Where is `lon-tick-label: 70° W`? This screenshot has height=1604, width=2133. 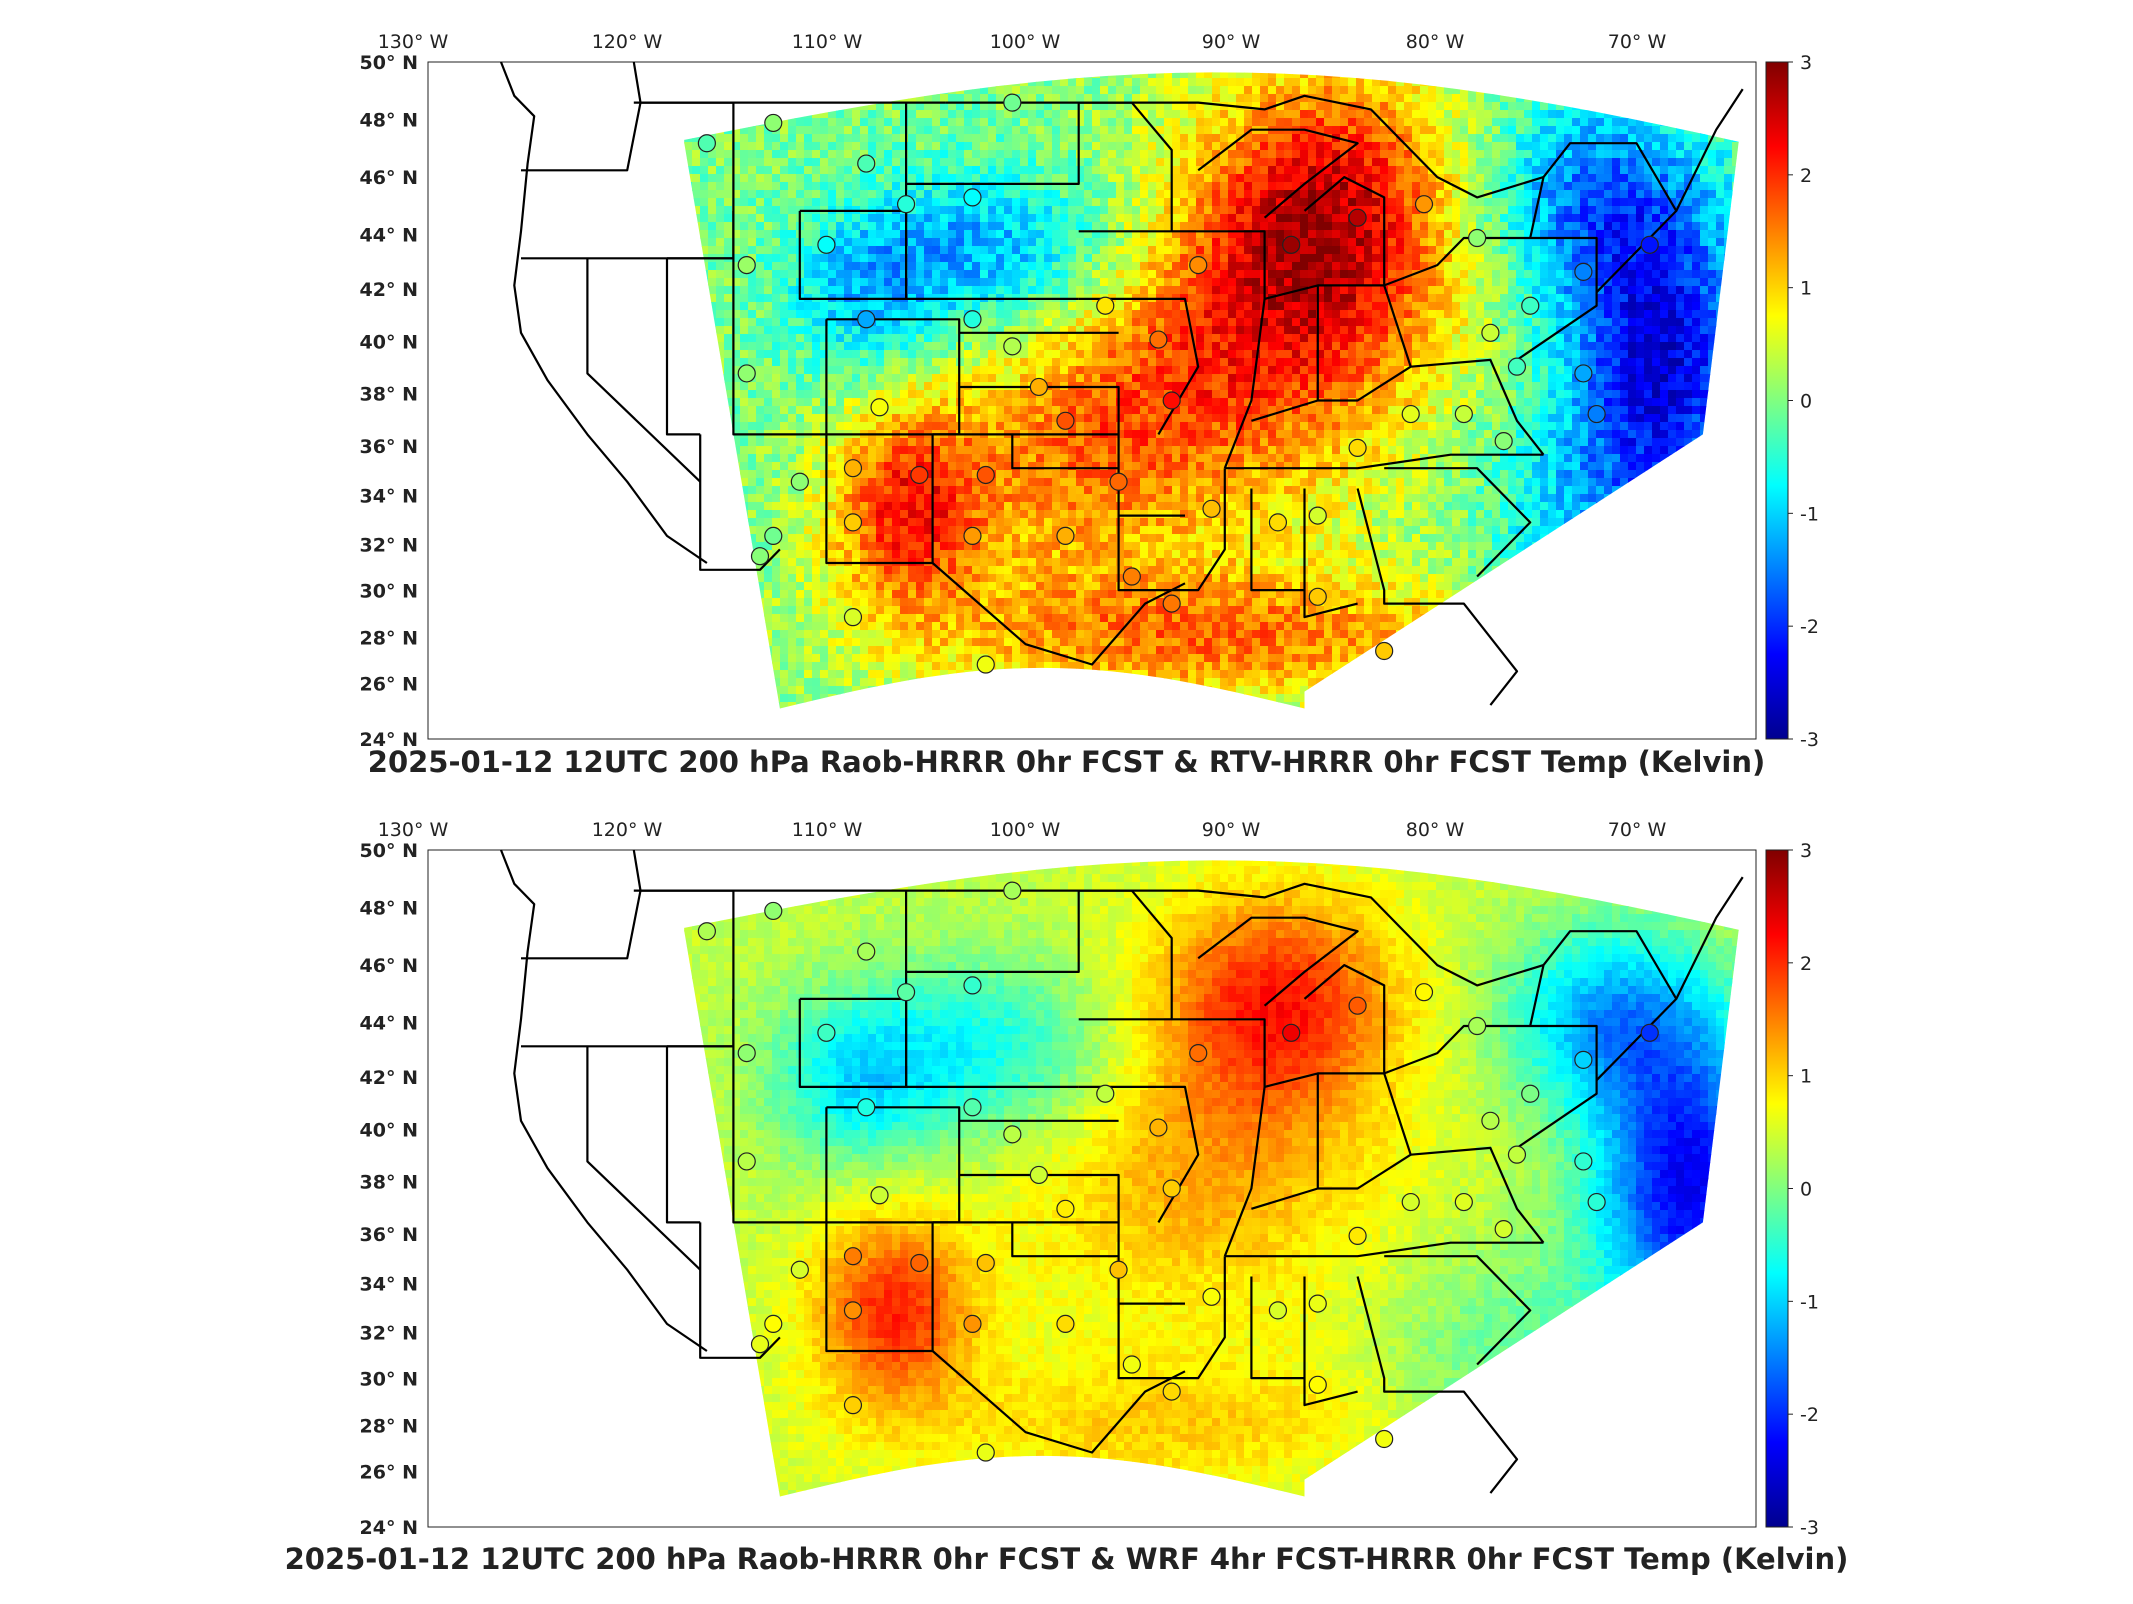
lon-tick-label: 70° W is located at coordinates (1637, 42).